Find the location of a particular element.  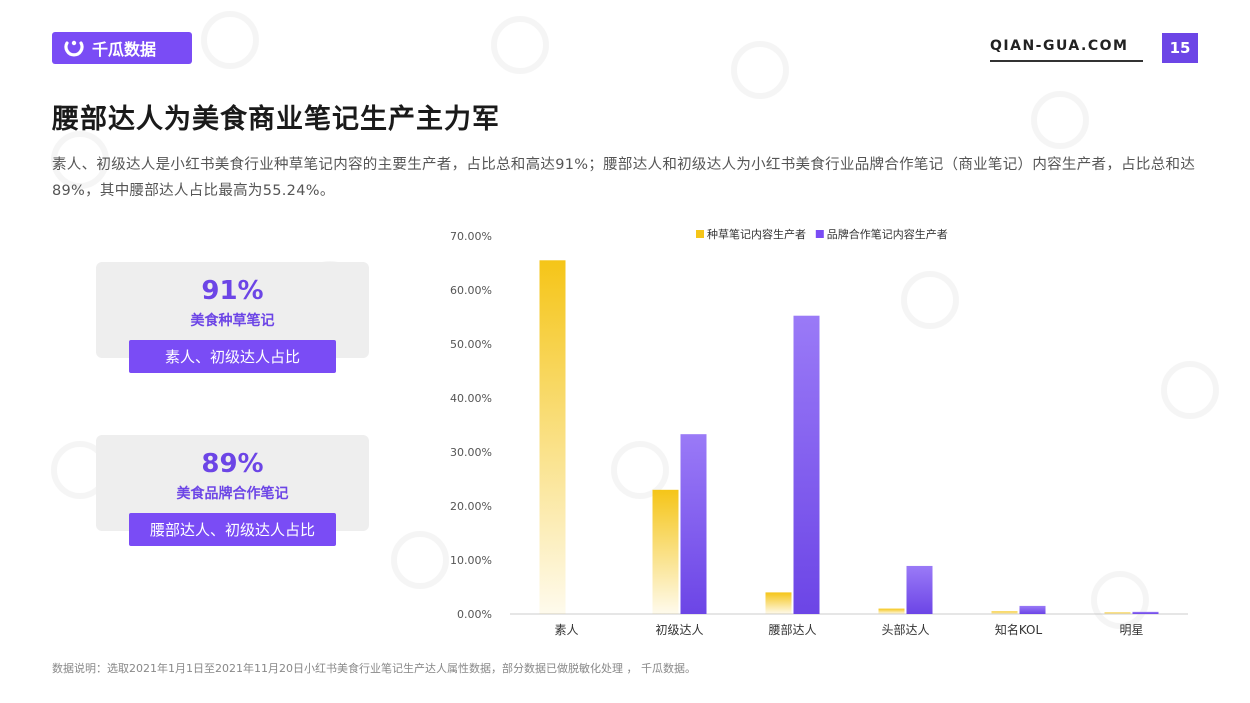

stat-tag: 腰部达人、初级达人占比 is located at coordinates (232, 529).